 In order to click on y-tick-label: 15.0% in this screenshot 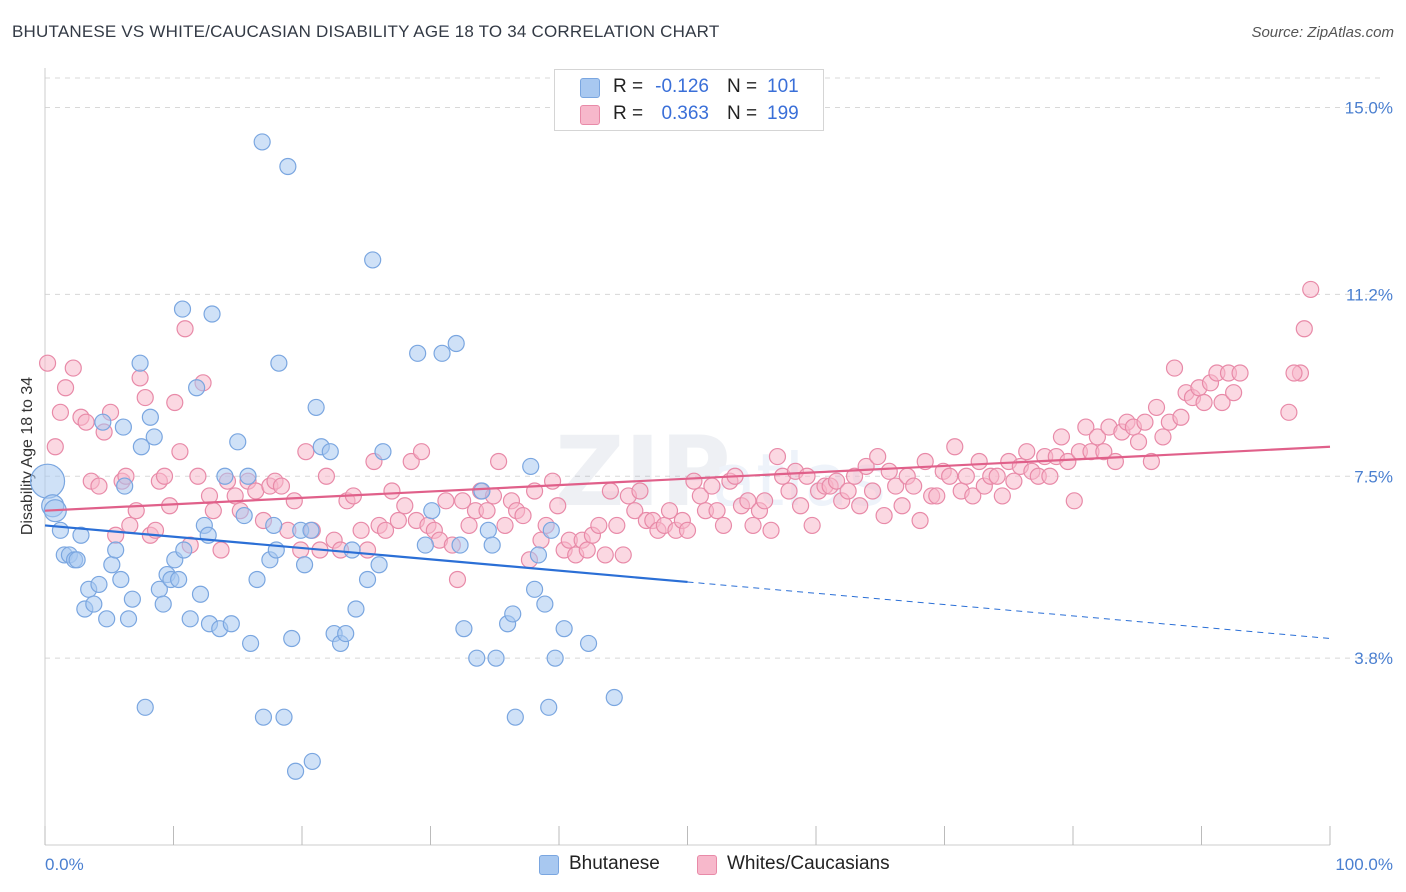, I will do `click(1369, 108)`.